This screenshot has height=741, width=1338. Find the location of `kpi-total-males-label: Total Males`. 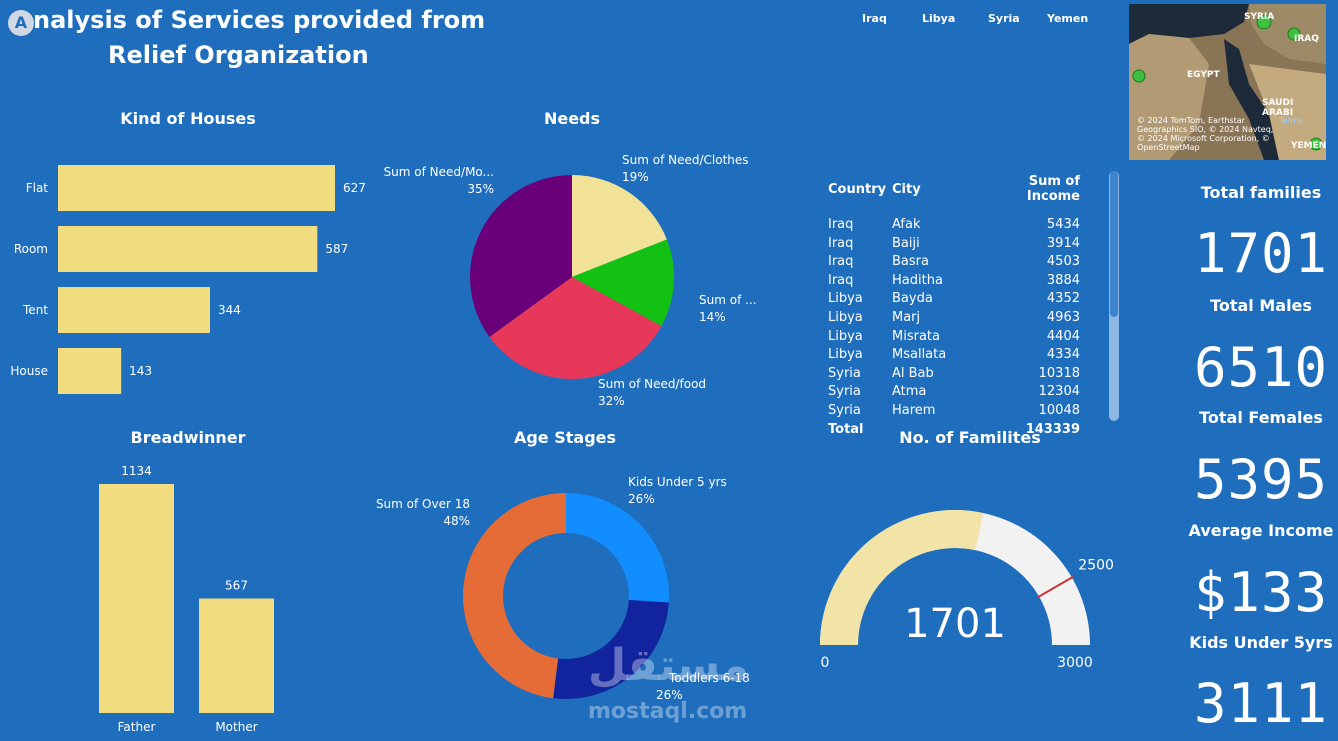

kpi-total-males-label: Total Males is located at coordinates (1261, 305).